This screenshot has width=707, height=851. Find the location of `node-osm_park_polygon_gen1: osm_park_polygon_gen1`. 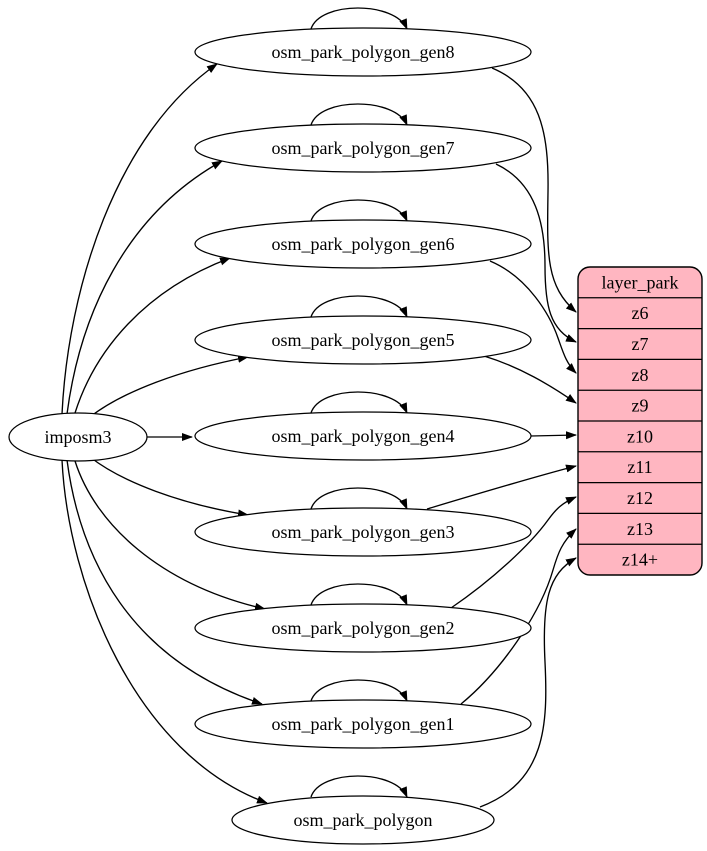

node-osm_park_polygon_gen1: osm_park_polygon_gen1 is located at coordinates (363, 724).